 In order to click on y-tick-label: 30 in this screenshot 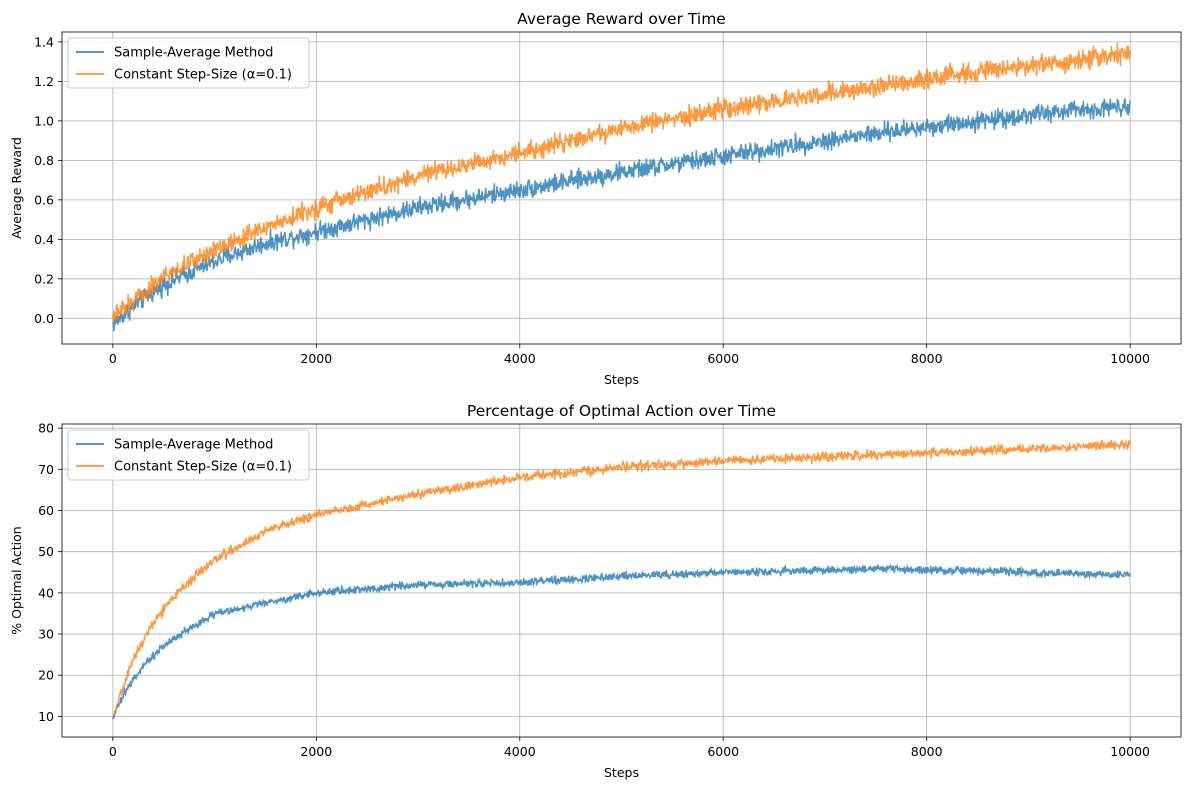, I will do `click(46, 634)`.